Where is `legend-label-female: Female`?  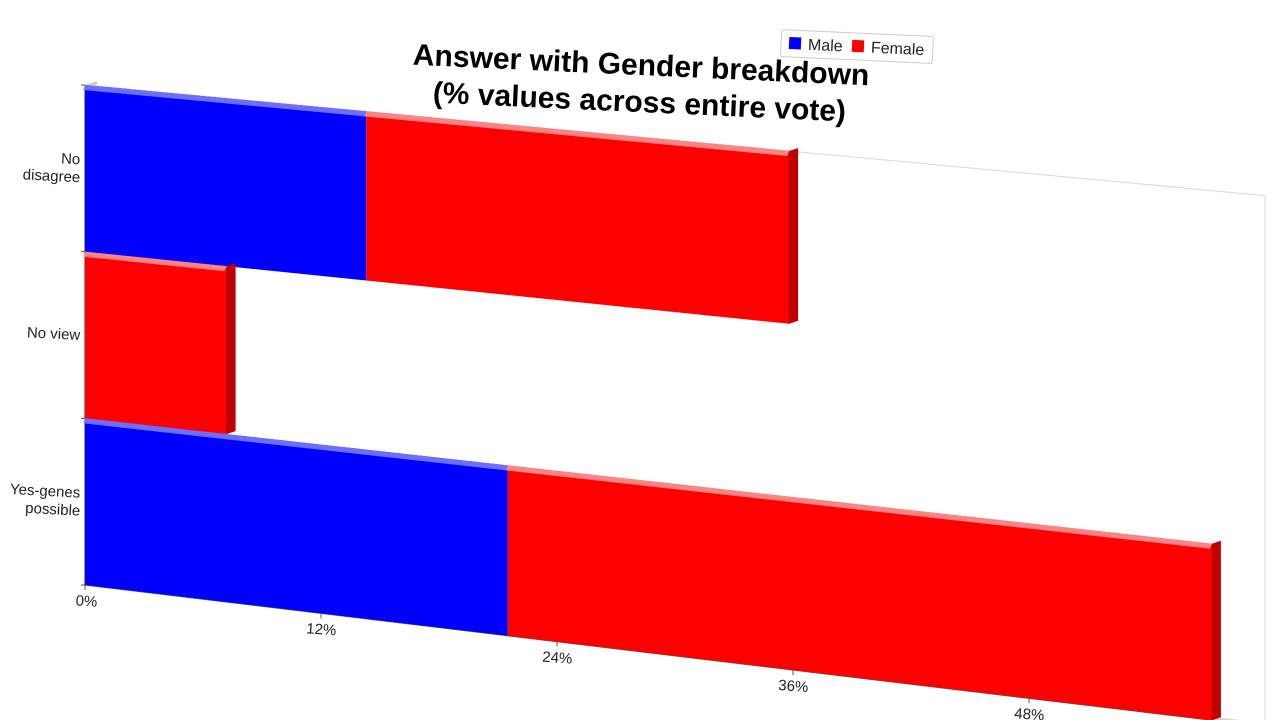 legend-label-female: Female is located at coordinates (898, 49).